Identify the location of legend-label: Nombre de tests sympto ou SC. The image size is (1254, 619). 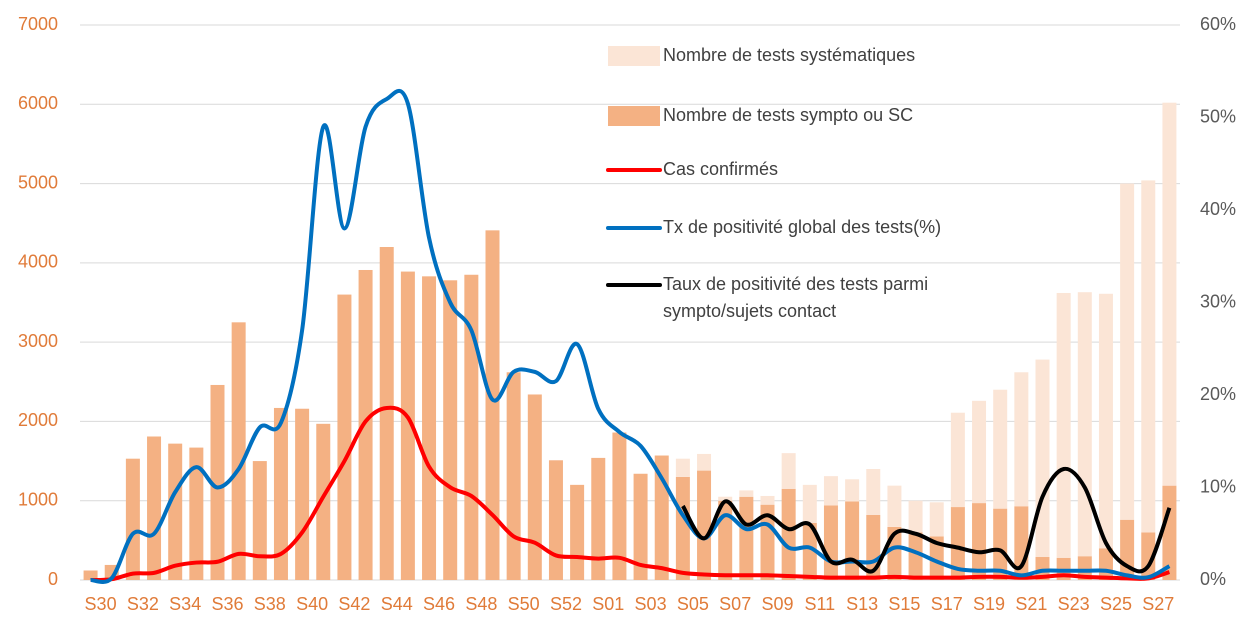
(788, 115).